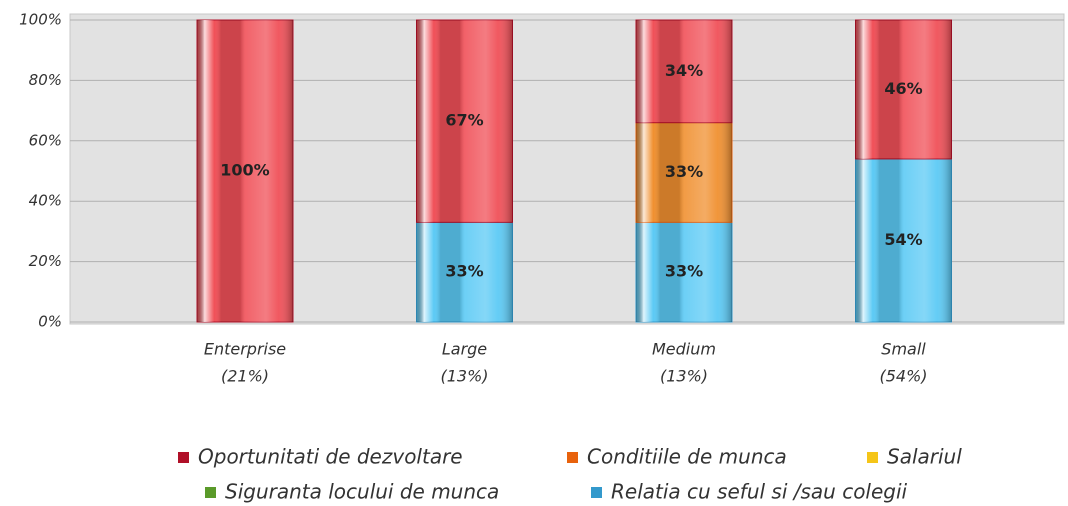 The image size is (1068, 506). What do you see at coordinates (687, 457) in the screenshot?
I see `legend-label: Conditiile de munca` at bounding box center [687, 457].